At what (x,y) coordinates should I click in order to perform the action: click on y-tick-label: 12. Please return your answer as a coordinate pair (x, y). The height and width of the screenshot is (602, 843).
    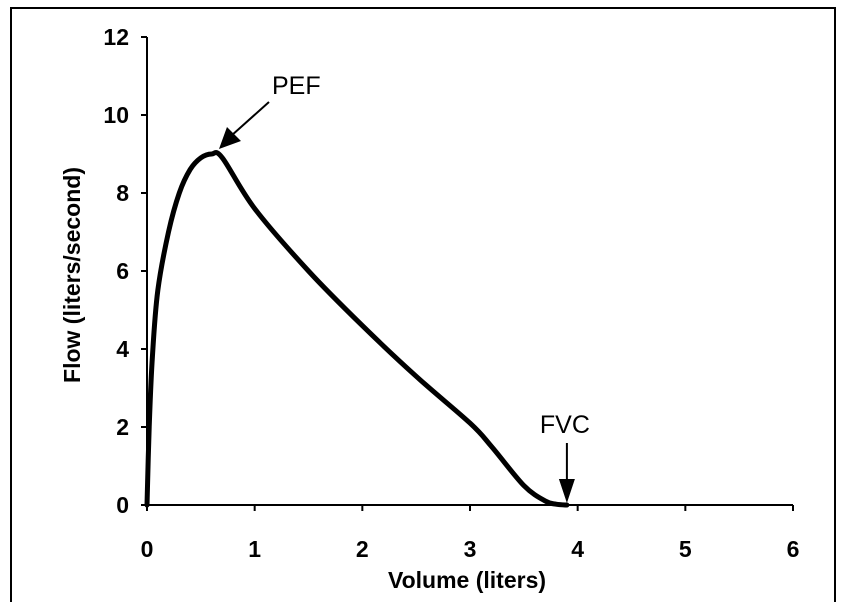
    Looking at the image, I should click on (116, 37).